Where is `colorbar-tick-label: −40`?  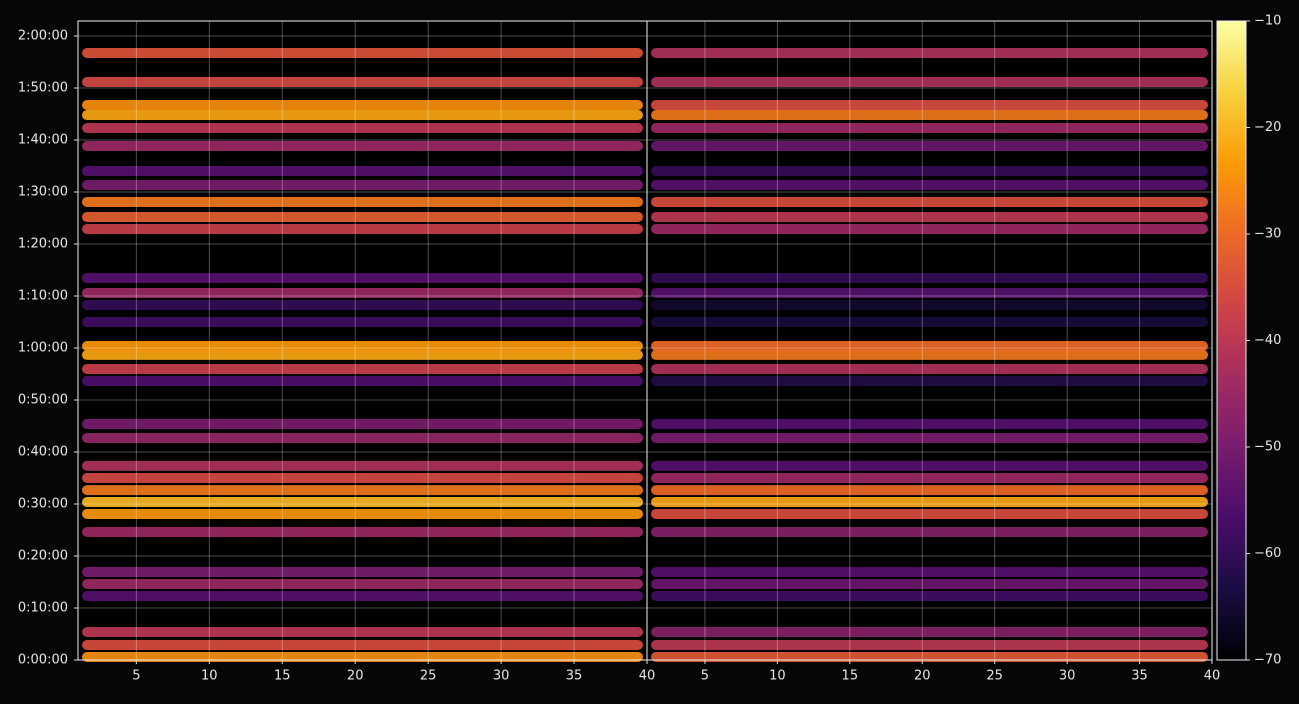 colorbar-tick-label: −40 is located at coordinates (1267, 340).